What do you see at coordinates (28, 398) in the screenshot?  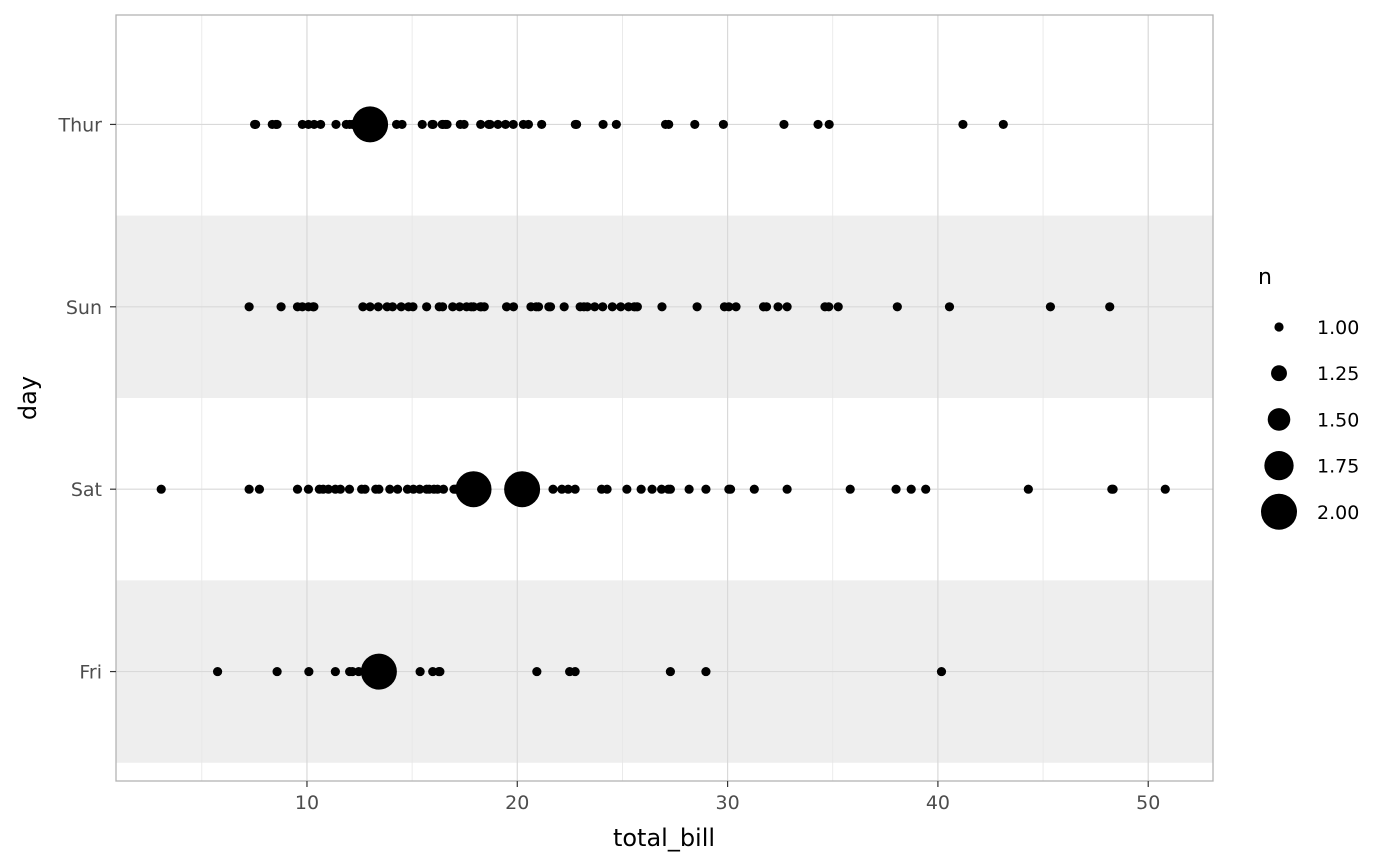 I see `y-axis-title: day` at bounding box center [28, 398].